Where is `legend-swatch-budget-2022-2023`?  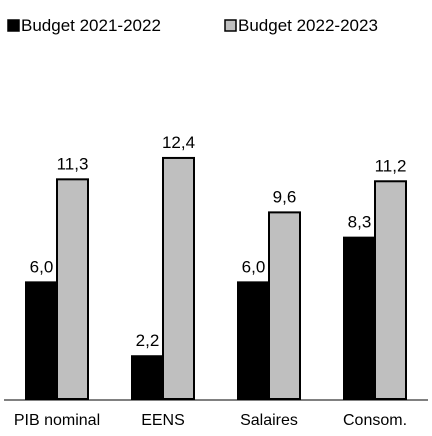 legend-swatch-budget-2022-2023 is located at coordinates (230, 25).